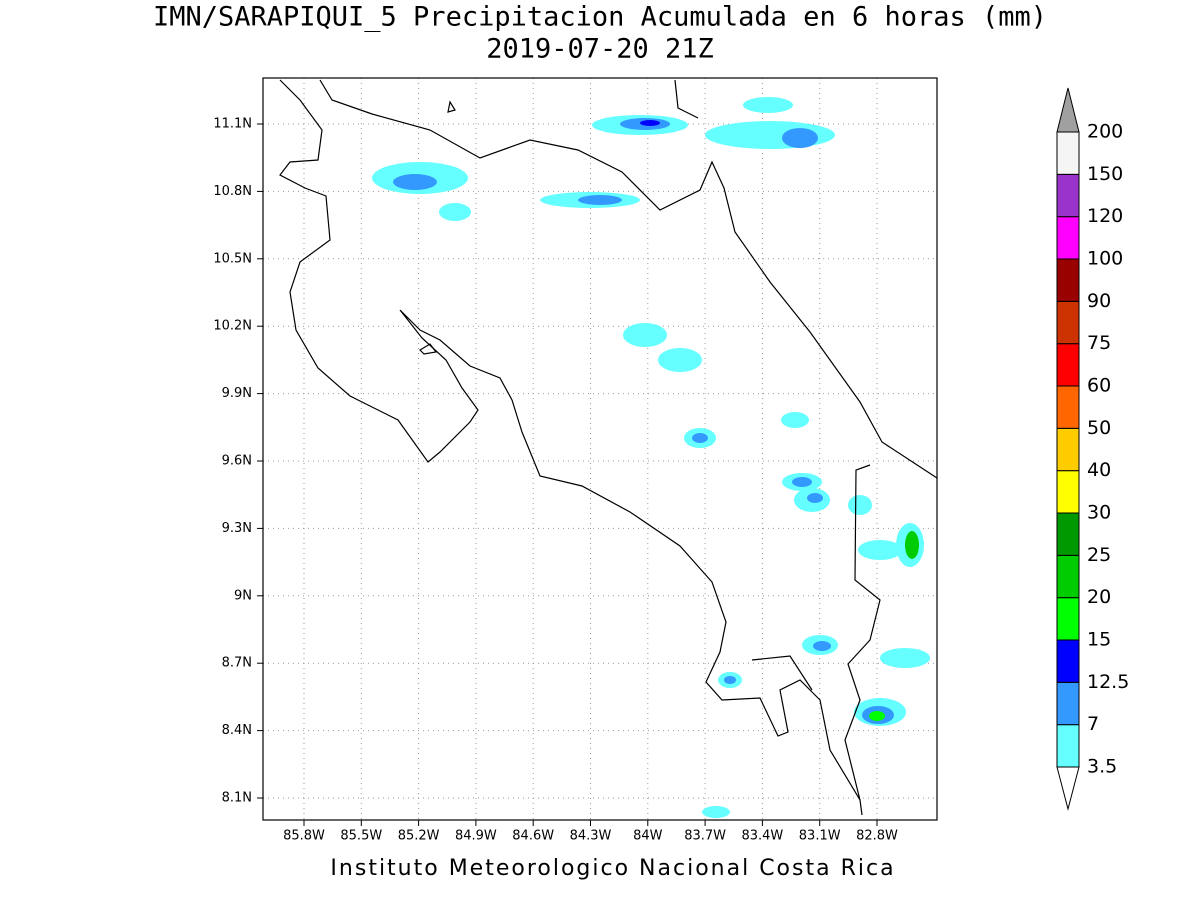 The height and width of the screenshot is (900, 1200). I want to click on lat-tick-label: 8.4N, so click(237, 730).